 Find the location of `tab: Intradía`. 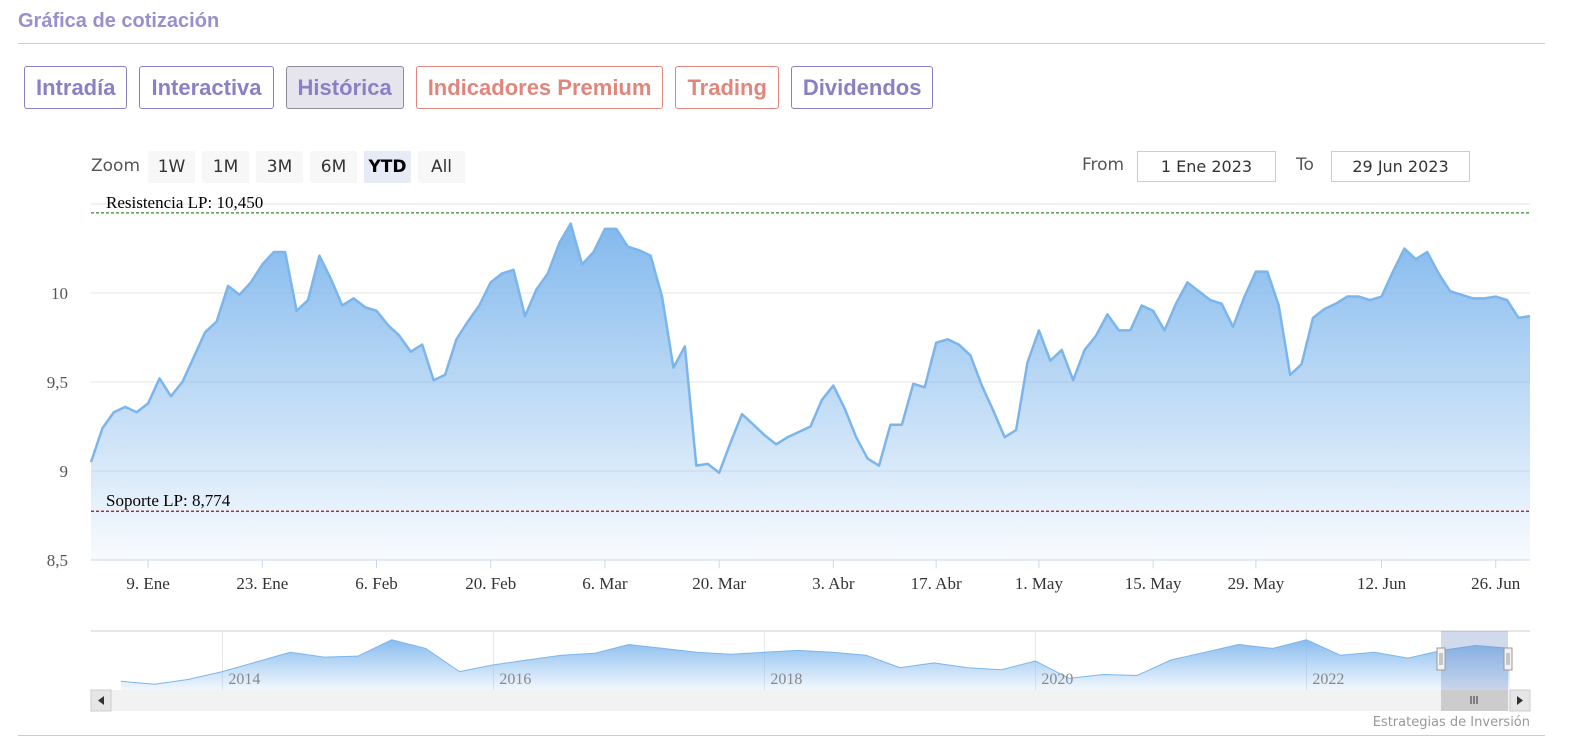

tab: Intradía is located at coordinates (76, 87).